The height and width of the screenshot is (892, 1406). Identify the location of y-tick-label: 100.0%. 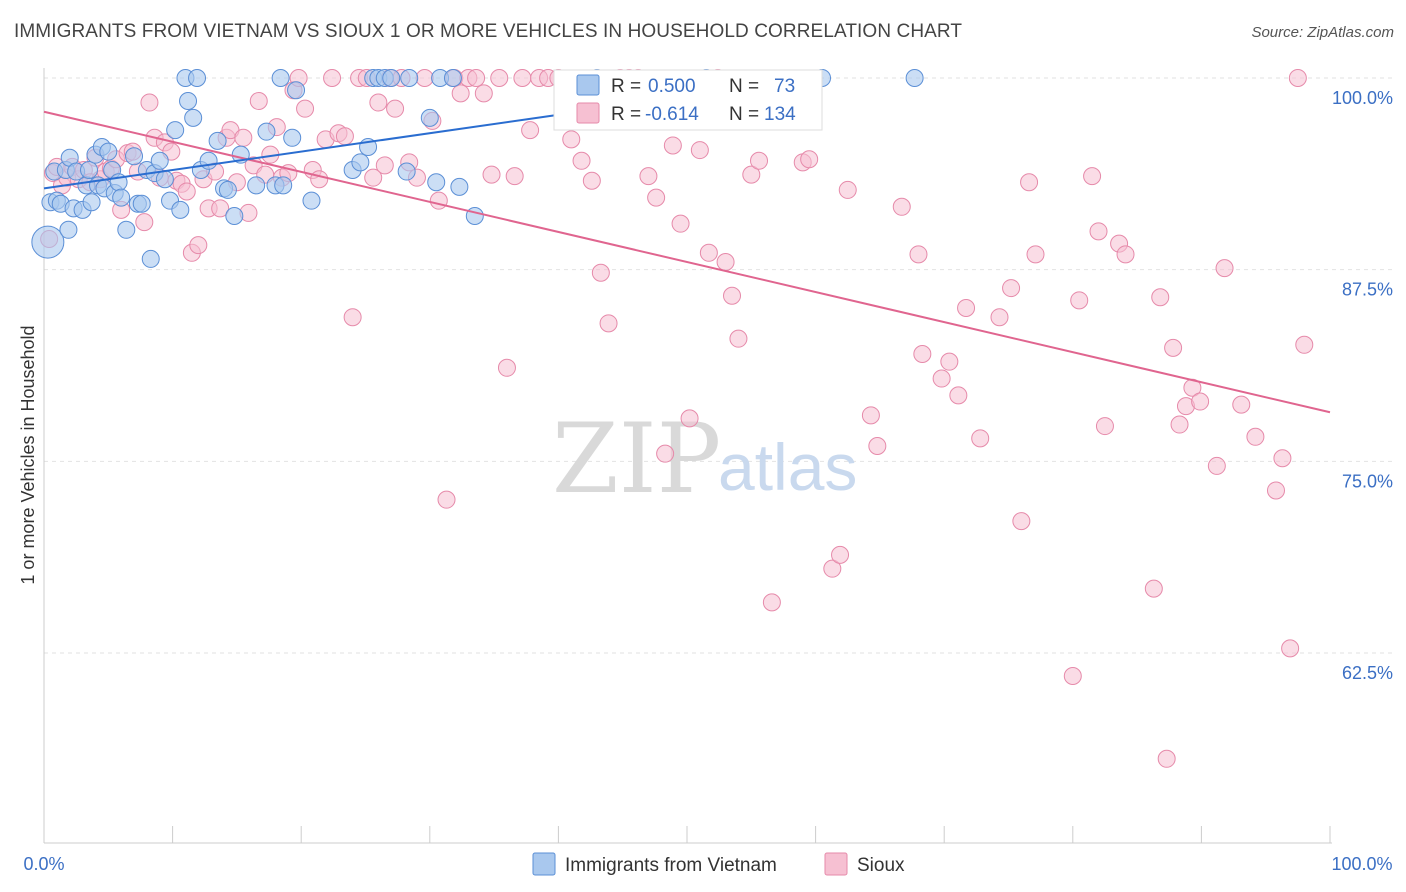
(1362, 98).